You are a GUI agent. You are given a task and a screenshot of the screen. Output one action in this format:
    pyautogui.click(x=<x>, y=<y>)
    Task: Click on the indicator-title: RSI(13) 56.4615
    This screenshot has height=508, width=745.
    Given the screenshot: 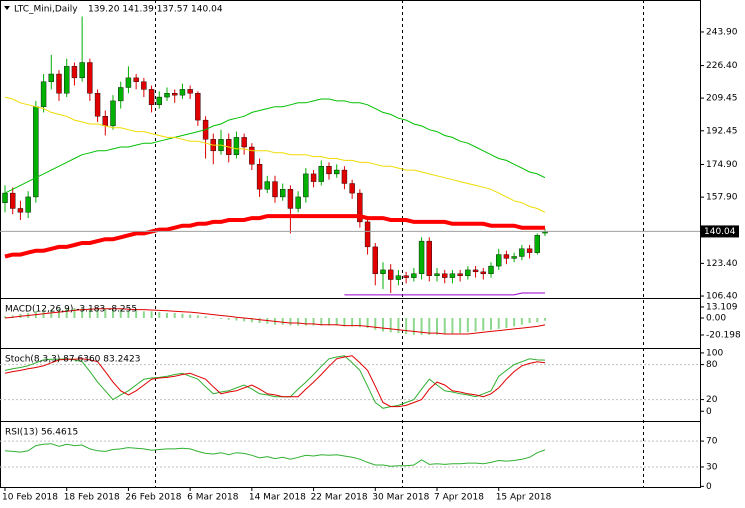 What is the action you would take?
    pyautogui.click(x=41, y=433)
    